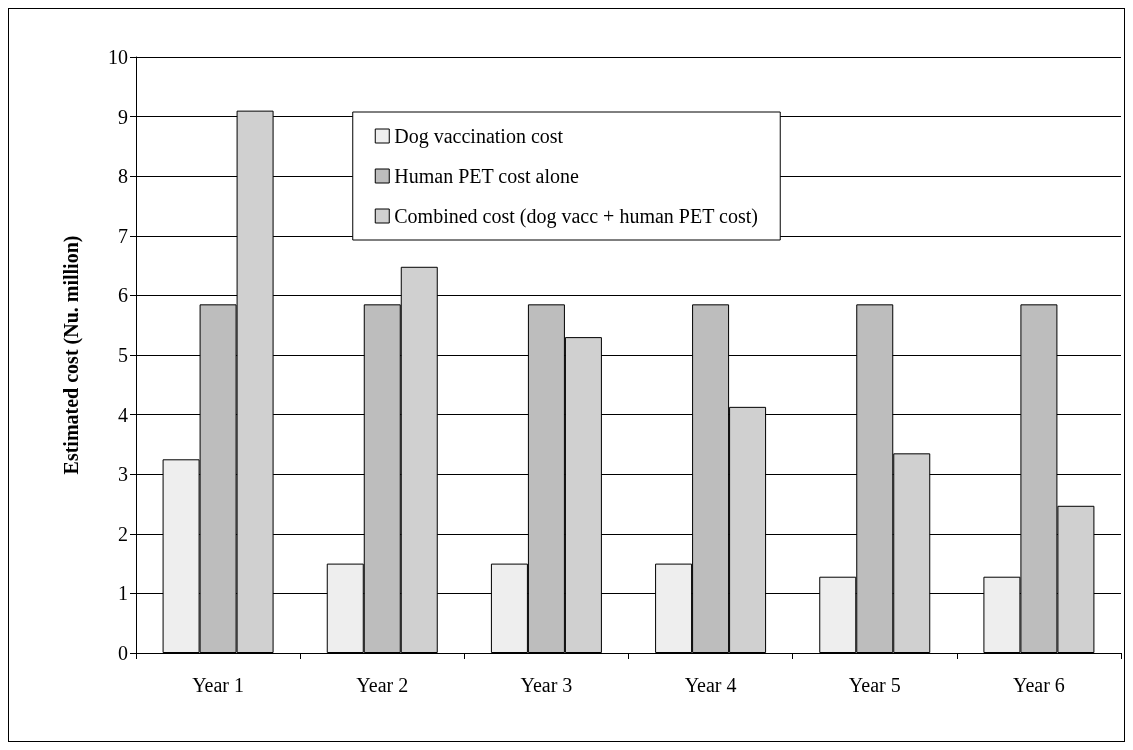  What do you see at coordinates (123, 533) in the screenshot?
I see `y-tick-label: 2` at bounding box center [123, 533].